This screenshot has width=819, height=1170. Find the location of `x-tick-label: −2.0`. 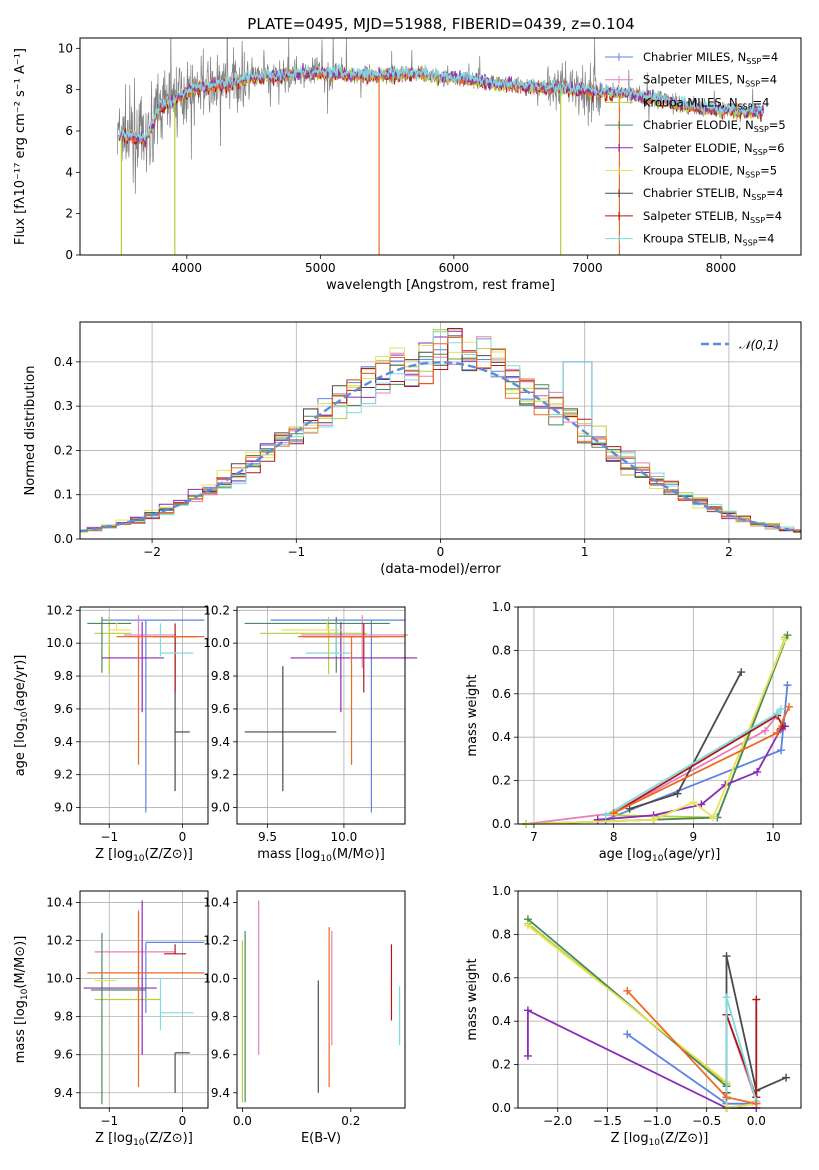

x-tick-label: −2.0 is located at coordinates (557, 1121).